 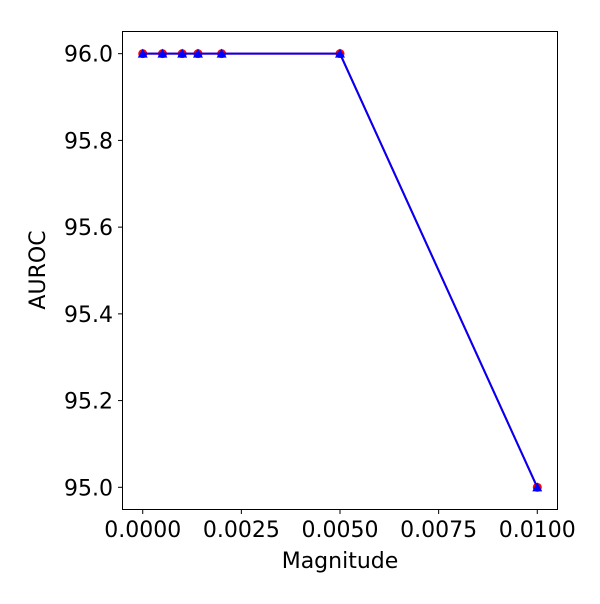 What do you see at coordinates (340, 530) in the screenshot?
I see `x-tick-label: 0.0050` at bounding box center [340, 530].